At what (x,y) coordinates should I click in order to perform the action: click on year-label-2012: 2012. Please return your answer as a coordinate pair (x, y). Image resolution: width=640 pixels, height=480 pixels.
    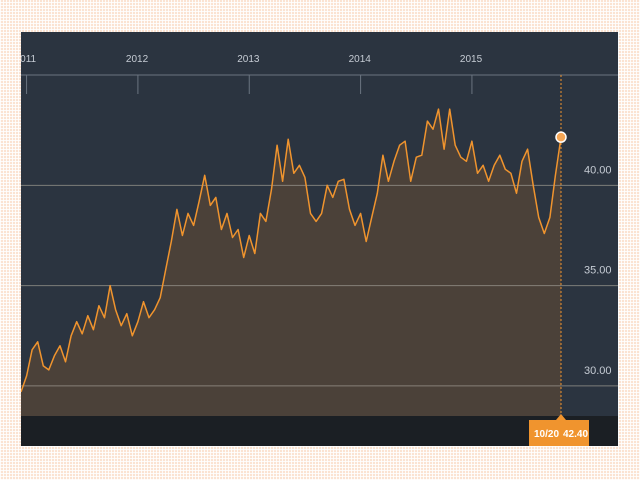
    Looking at the image, I should click on (137, 59).